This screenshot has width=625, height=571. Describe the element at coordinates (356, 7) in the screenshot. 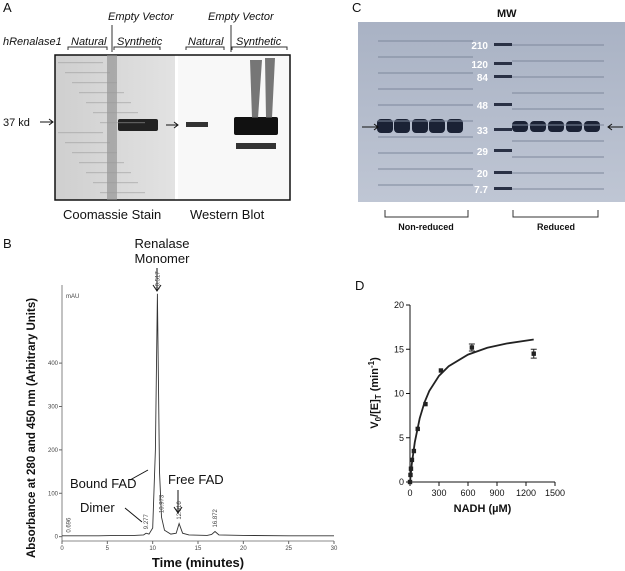

I see `panel-label: C` at that location.